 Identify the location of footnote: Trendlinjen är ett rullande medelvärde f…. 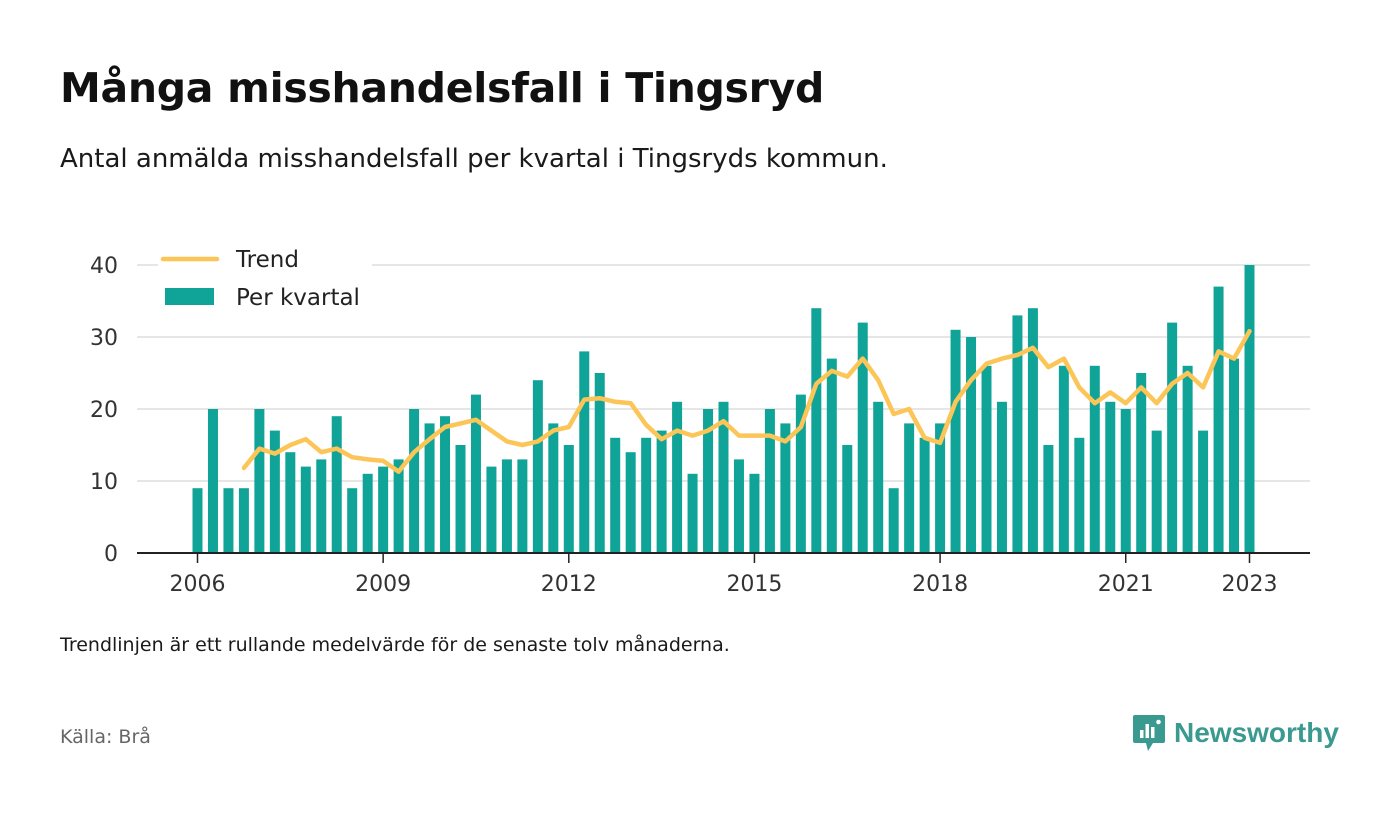
(395, 645).